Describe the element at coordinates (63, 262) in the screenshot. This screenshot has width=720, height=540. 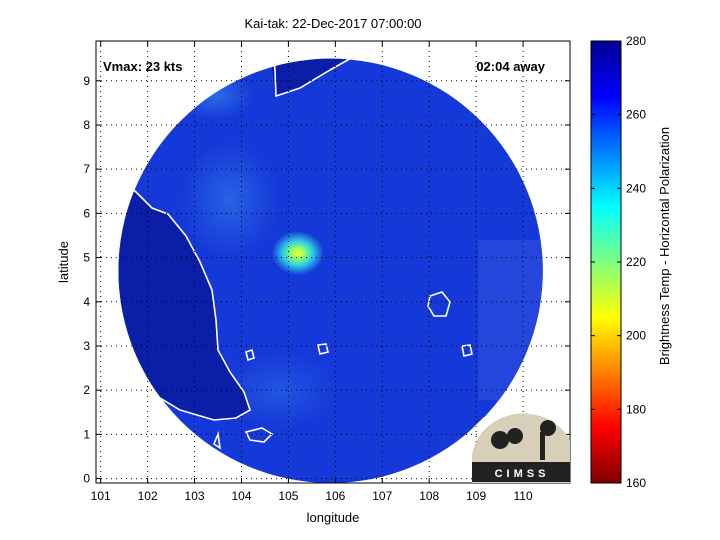
I see `y-axis-title: latitude` at that location.